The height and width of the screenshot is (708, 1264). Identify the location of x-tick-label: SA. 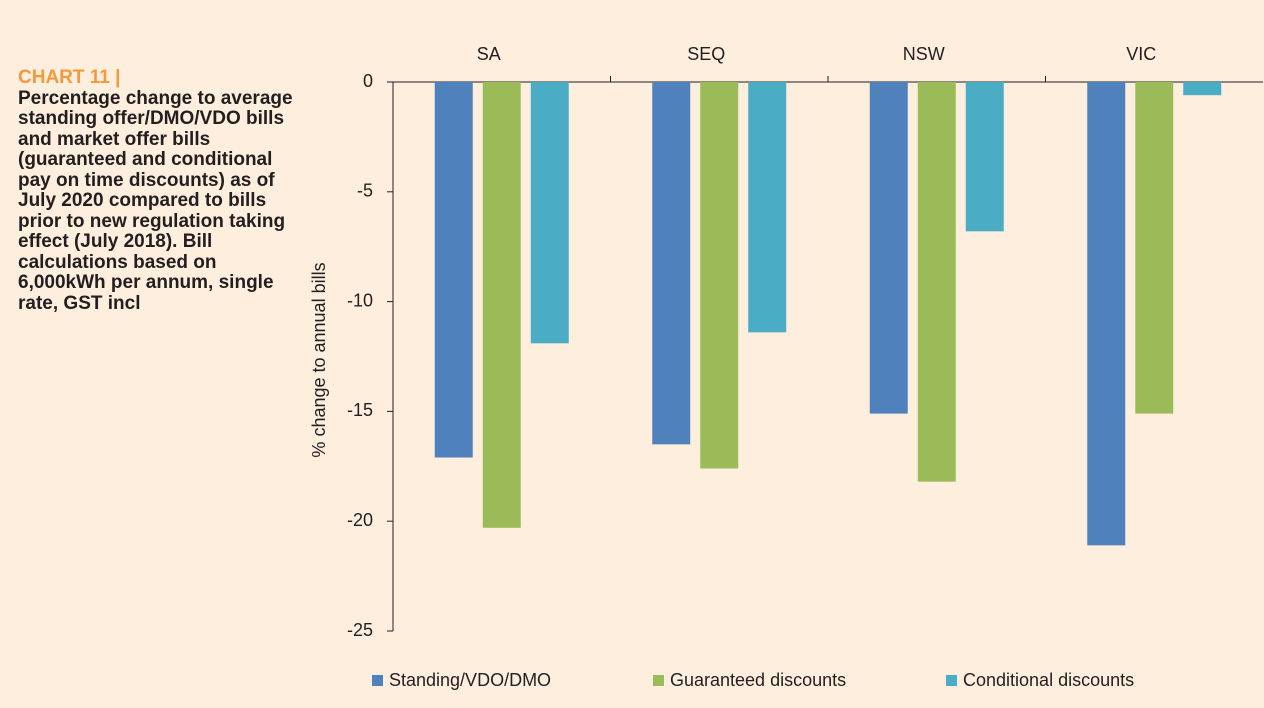
(489, 54).